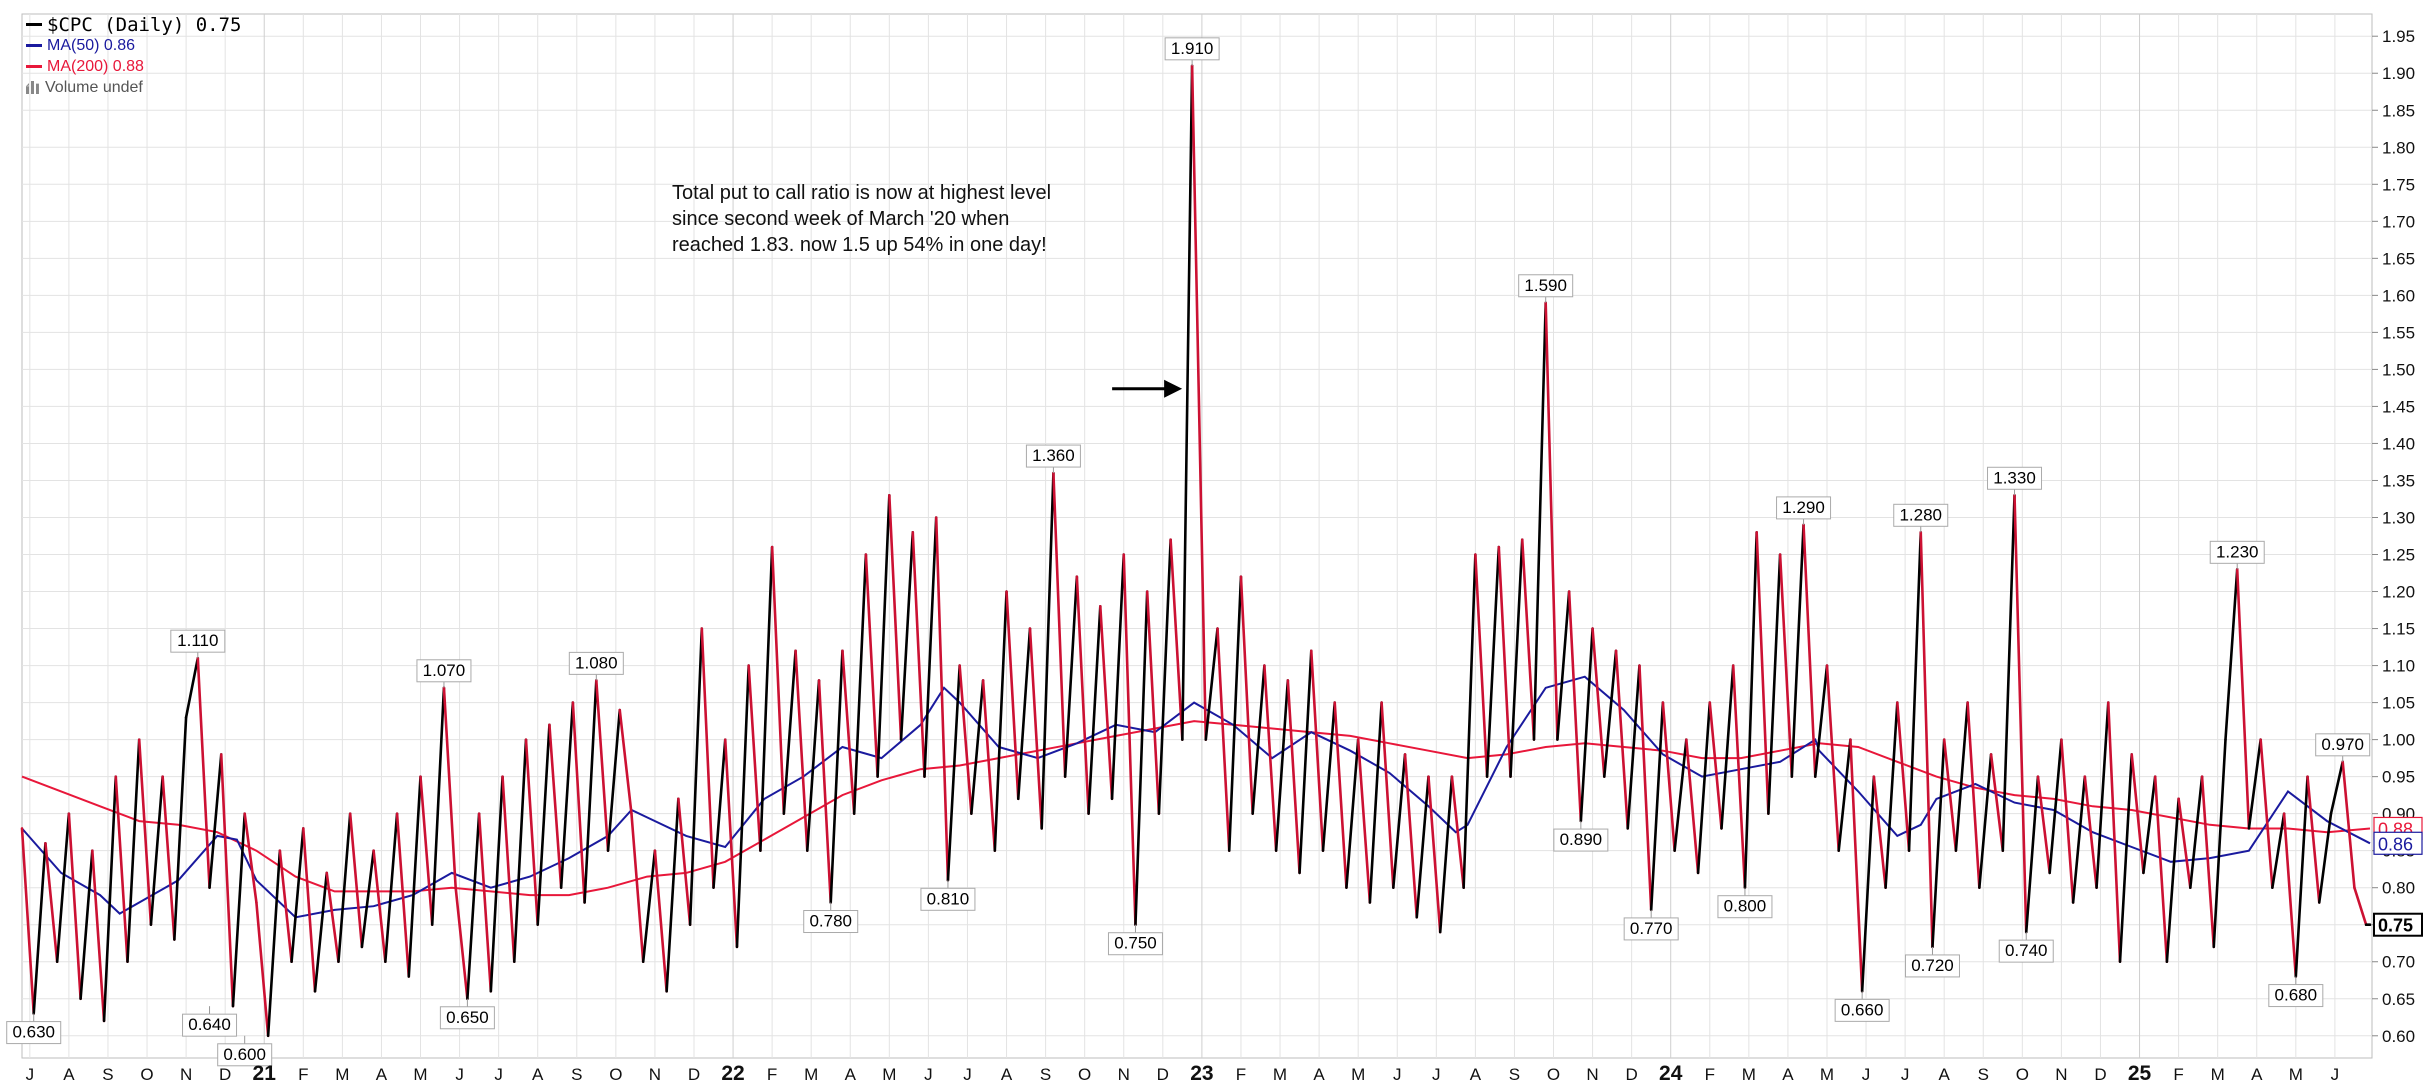  I want to click on data-label: 0.650, so click(467, 1017).